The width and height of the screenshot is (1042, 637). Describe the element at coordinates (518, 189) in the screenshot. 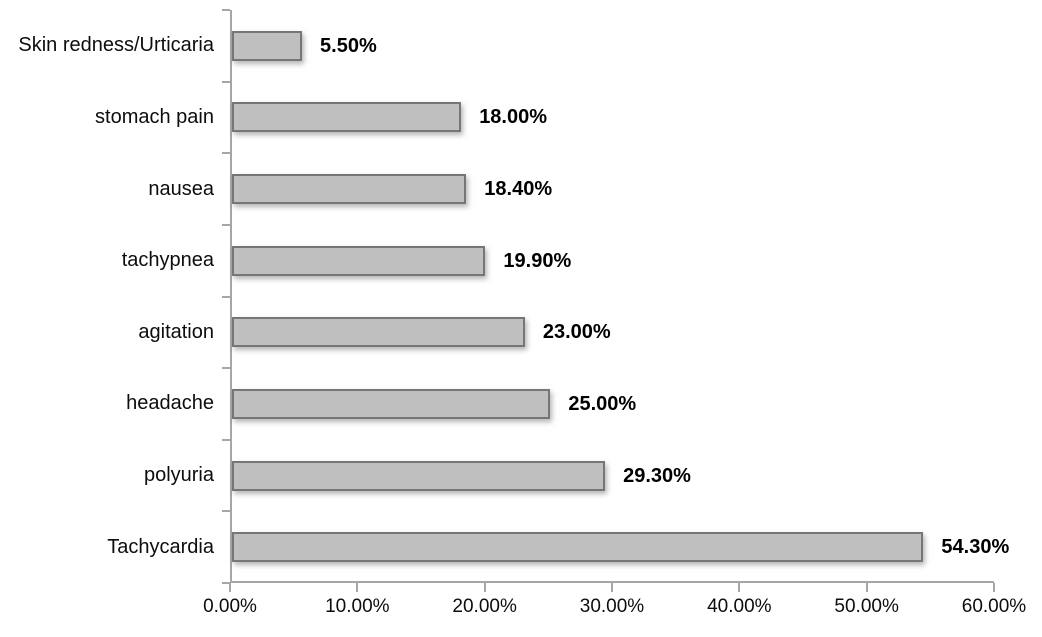

I see `value-label: 18.40%` at that location.